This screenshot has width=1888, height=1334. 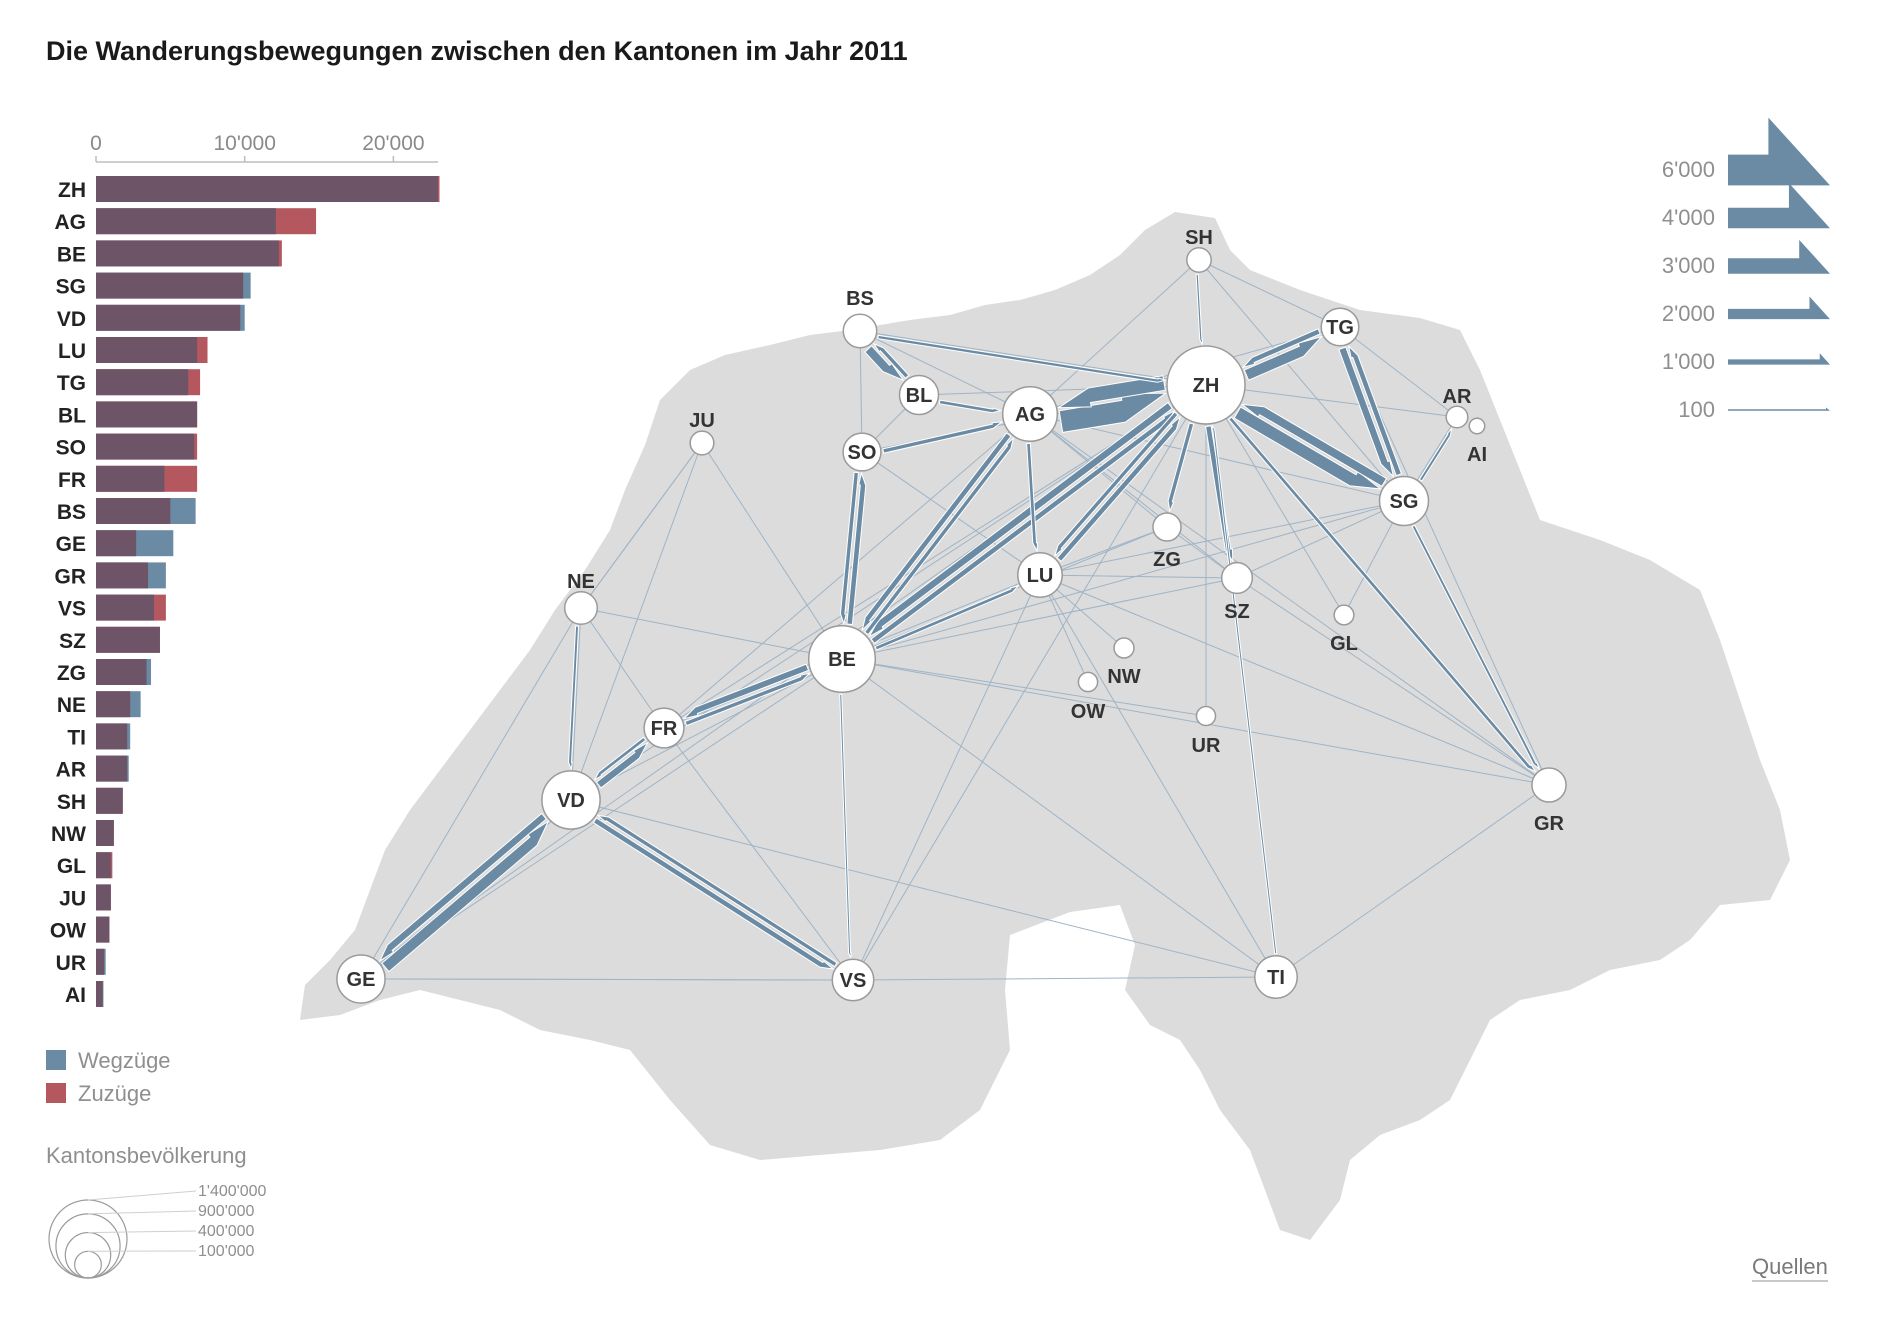 What do you see at coordinates (713, 893) in the screenshot?
I see `flow-vd-vs` at bounding box center [713, 893].